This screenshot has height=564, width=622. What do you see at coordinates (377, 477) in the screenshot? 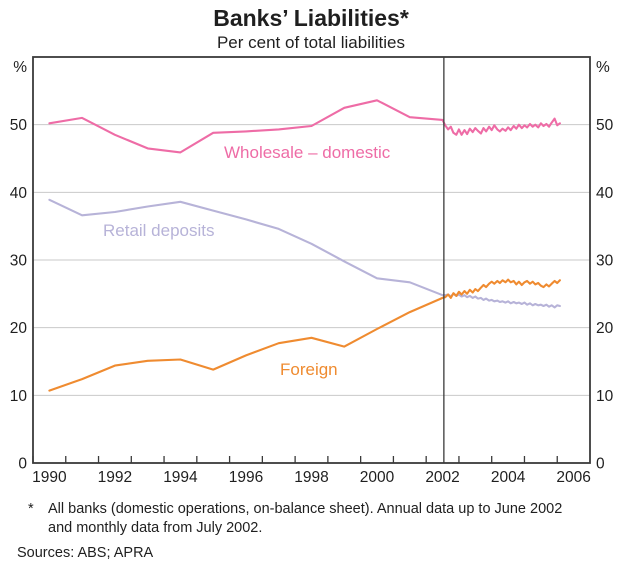
I see `x-axis-label-2000: 2000` at bounding box center [377, 477].